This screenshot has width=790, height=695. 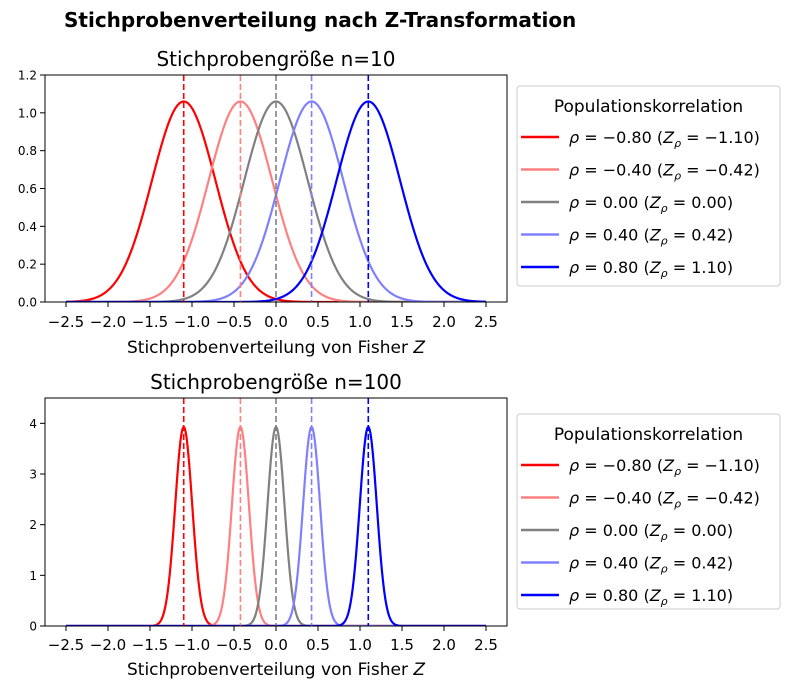 I want to click on y-tick-label: 2, so click(x=33, y=525).